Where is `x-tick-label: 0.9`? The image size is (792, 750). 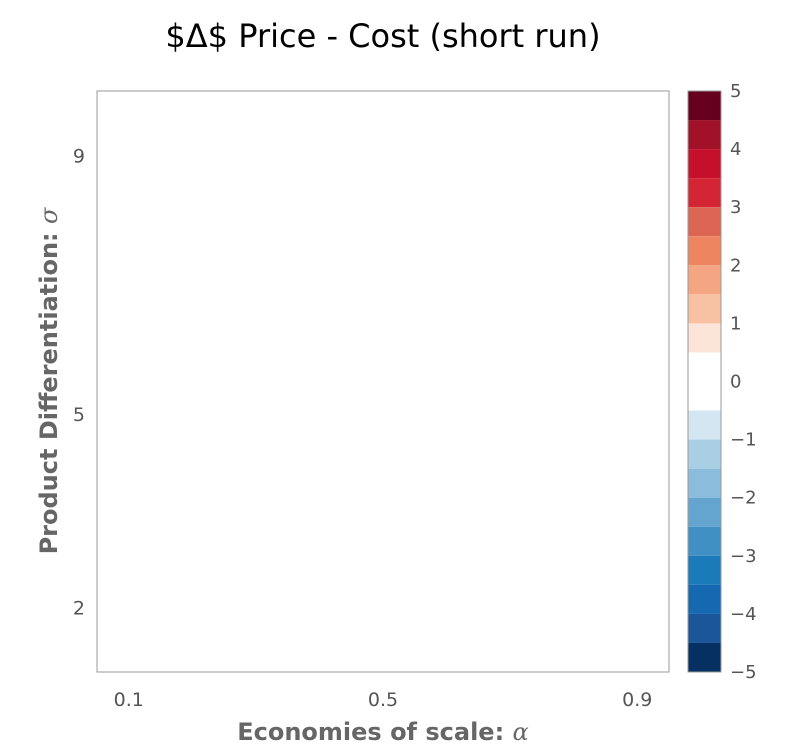
x-tick-label: 0.9 is located at coordinates (637, 700).